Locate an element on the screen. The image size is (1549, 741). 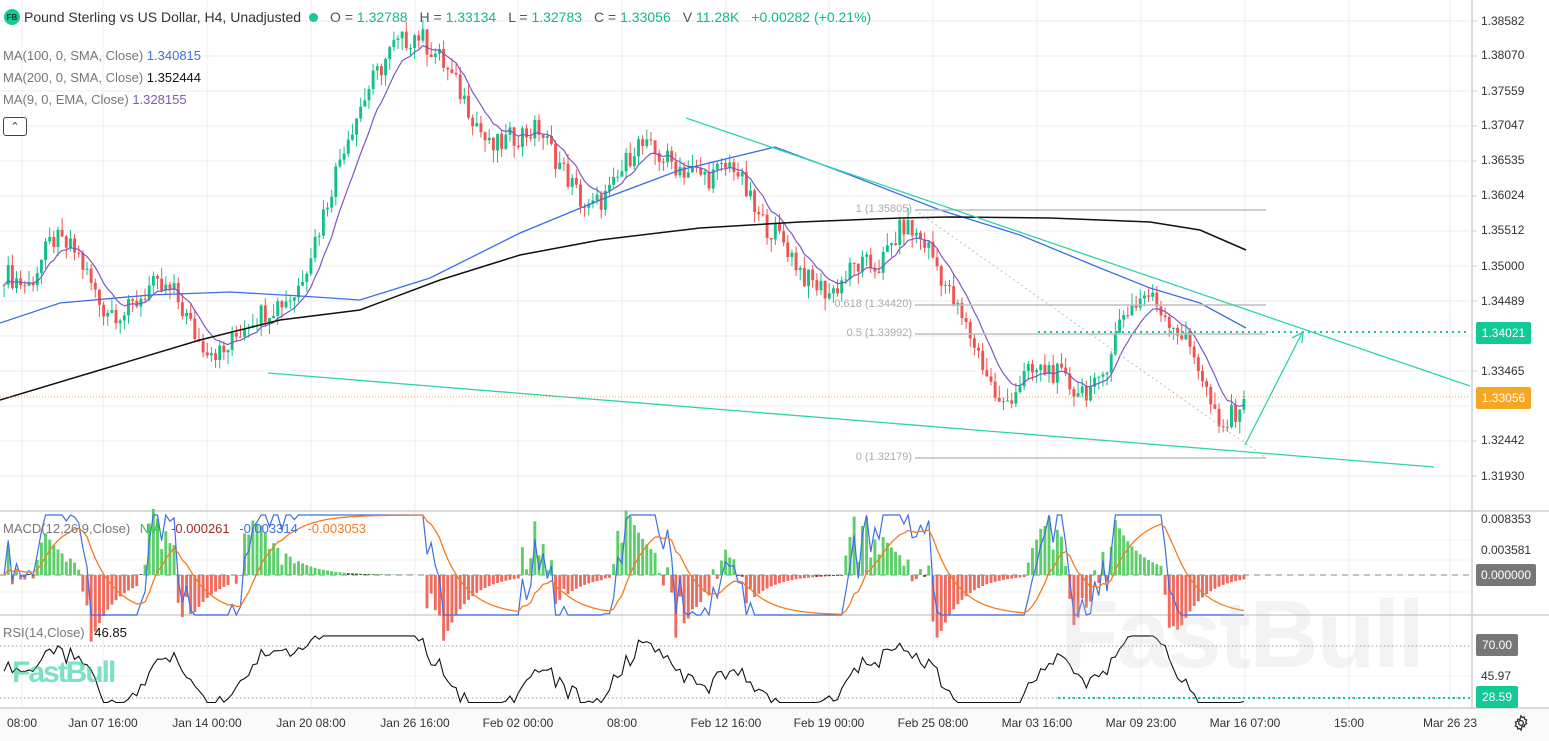
macd-signal-value: -0.003053 is located at coordinates (337, 528).